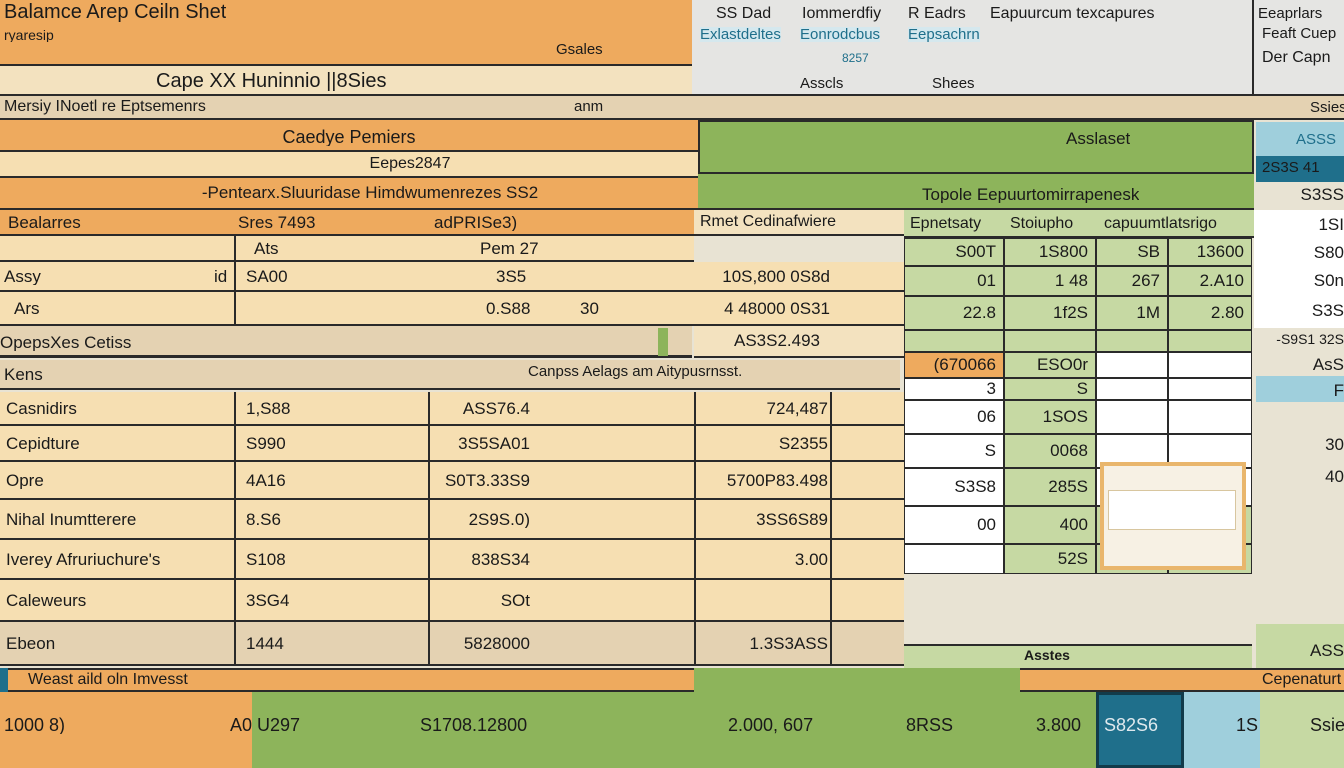  I want to click on input-slot, so click(1172, 510).